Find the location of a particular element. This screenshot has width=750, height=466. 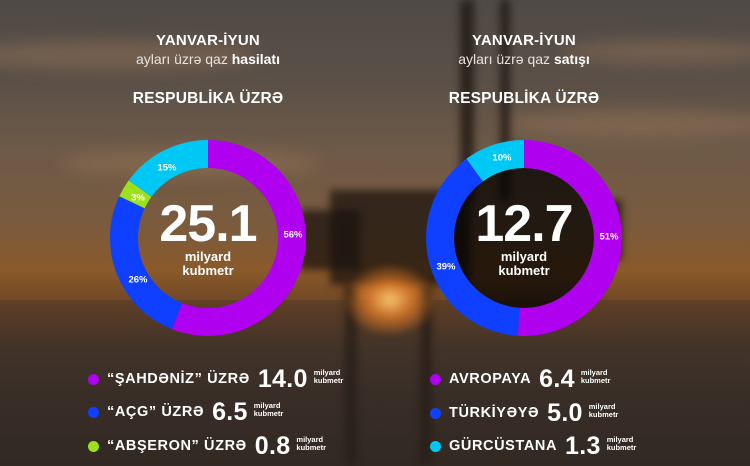

production-subtitle-text: ayları üzrə qaz is located at coordinates (184, 59).